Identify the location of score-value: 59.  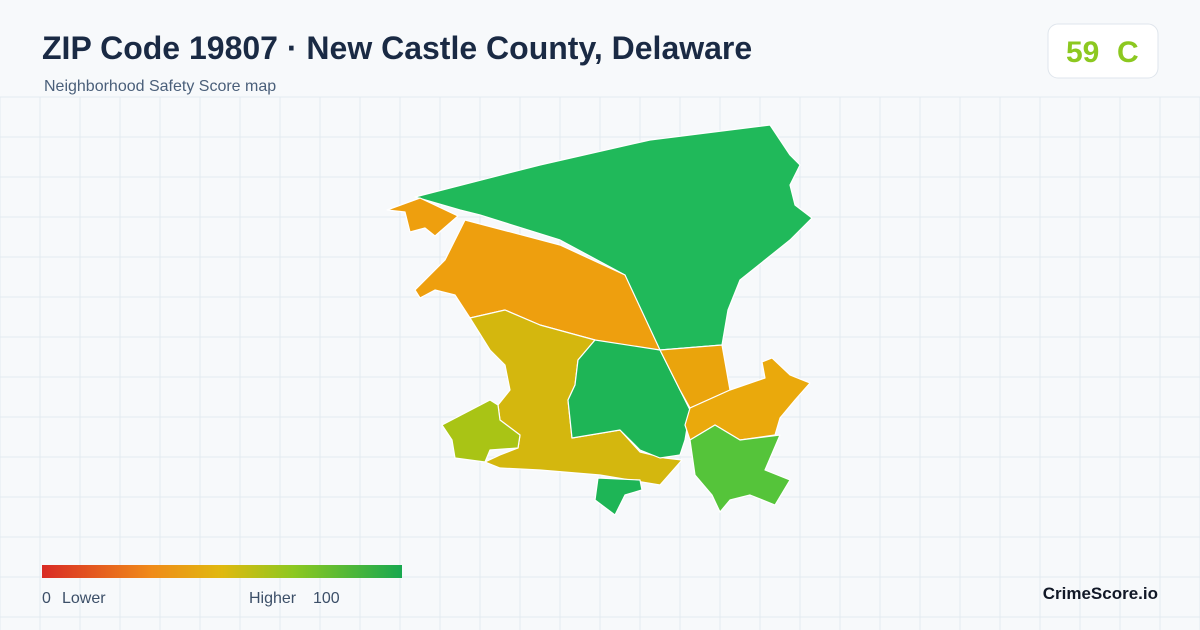
(1082, 52).